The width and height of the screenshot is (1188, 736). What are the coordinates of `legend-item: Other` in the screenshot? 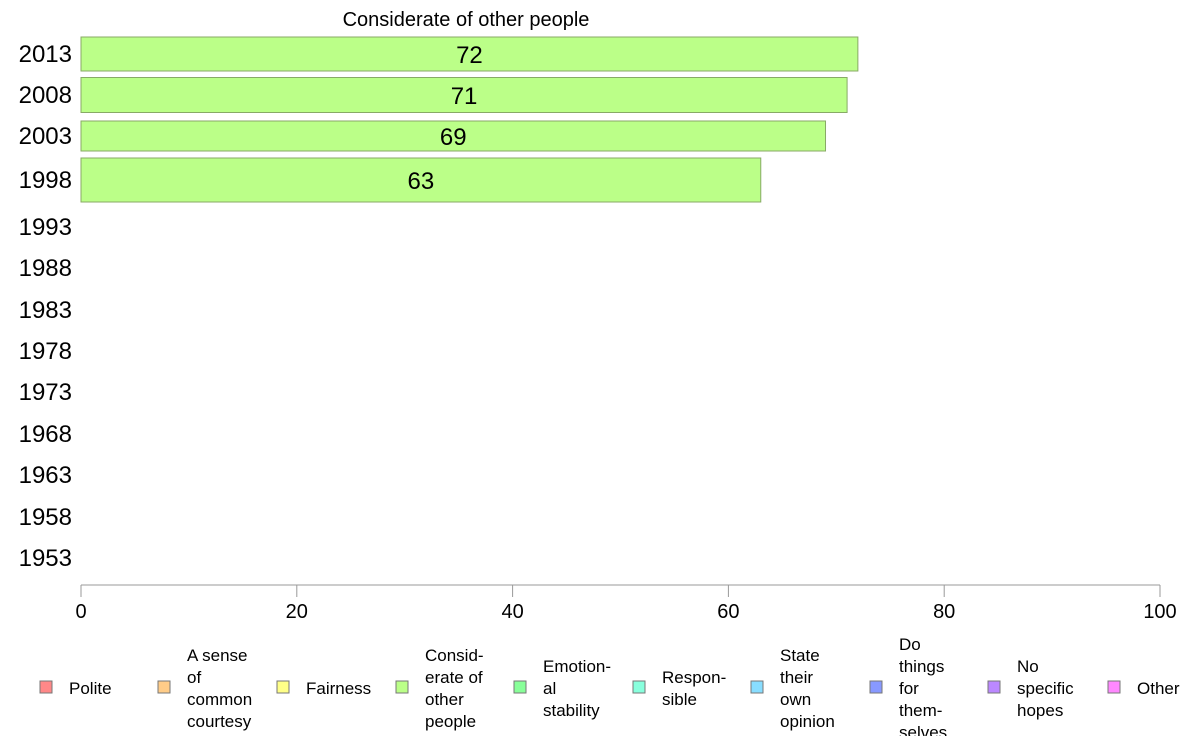 It's located at (1143, 688).